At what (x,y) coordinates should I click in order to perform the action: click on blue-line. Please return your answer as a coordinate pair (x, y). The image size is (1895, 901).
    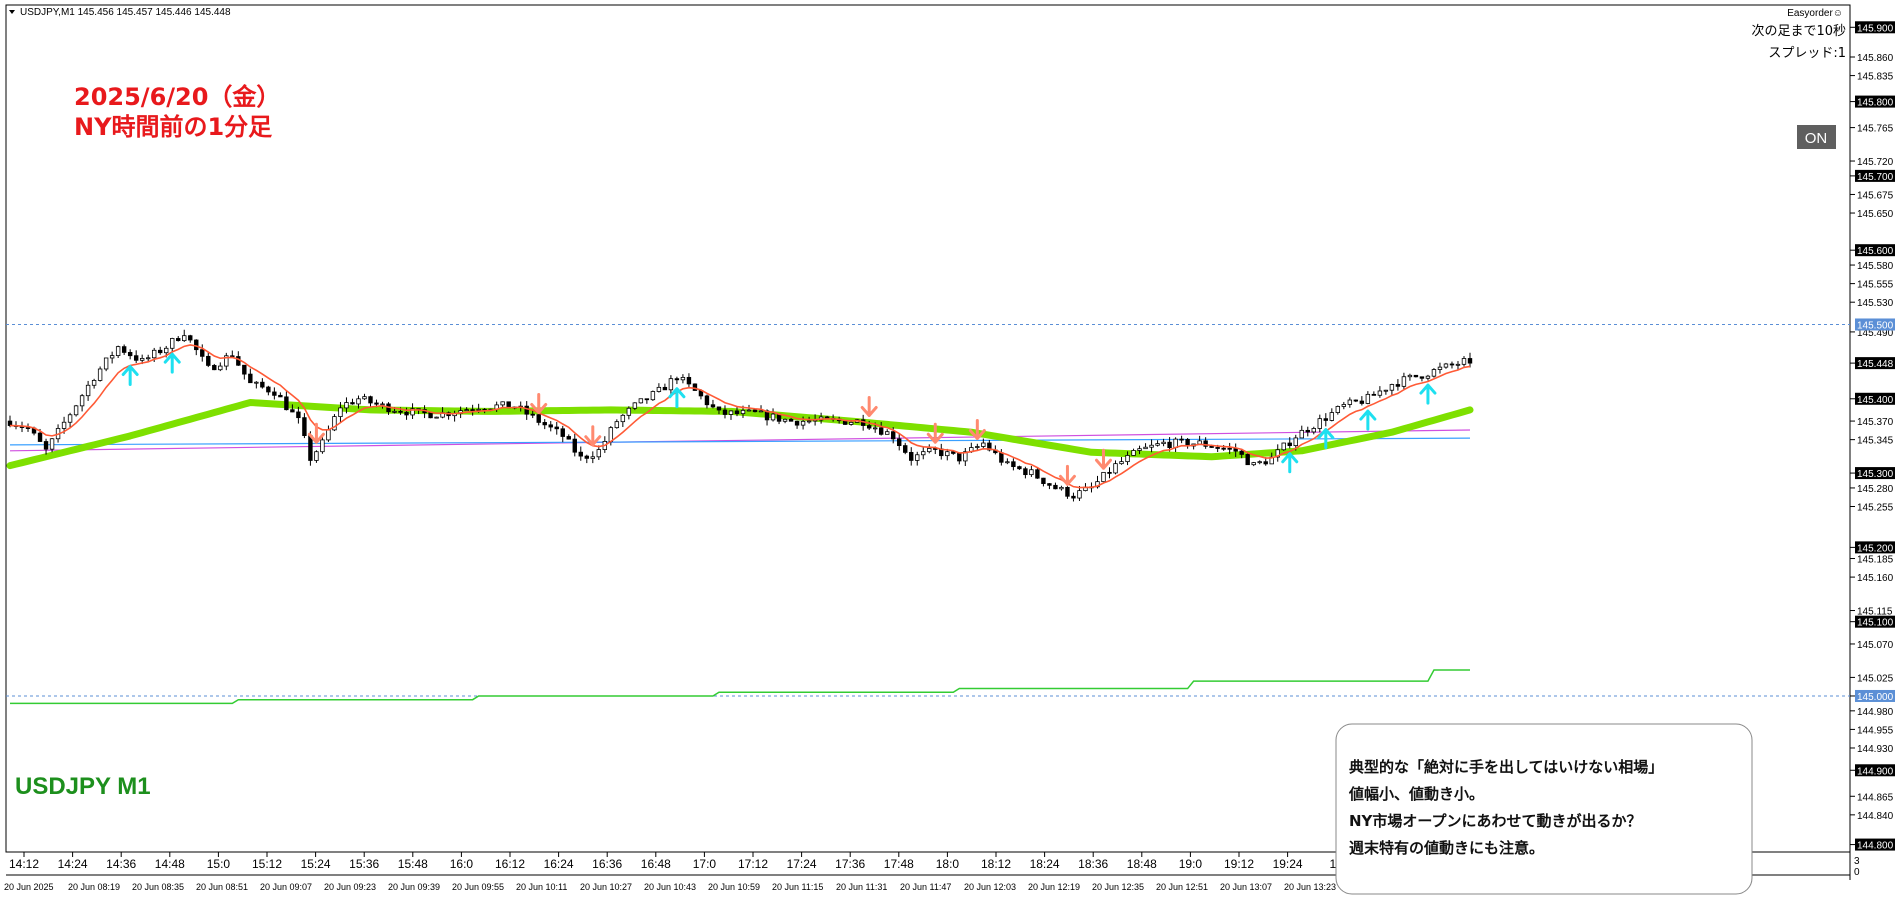
    Looking at the image, I should click on (740, 441).